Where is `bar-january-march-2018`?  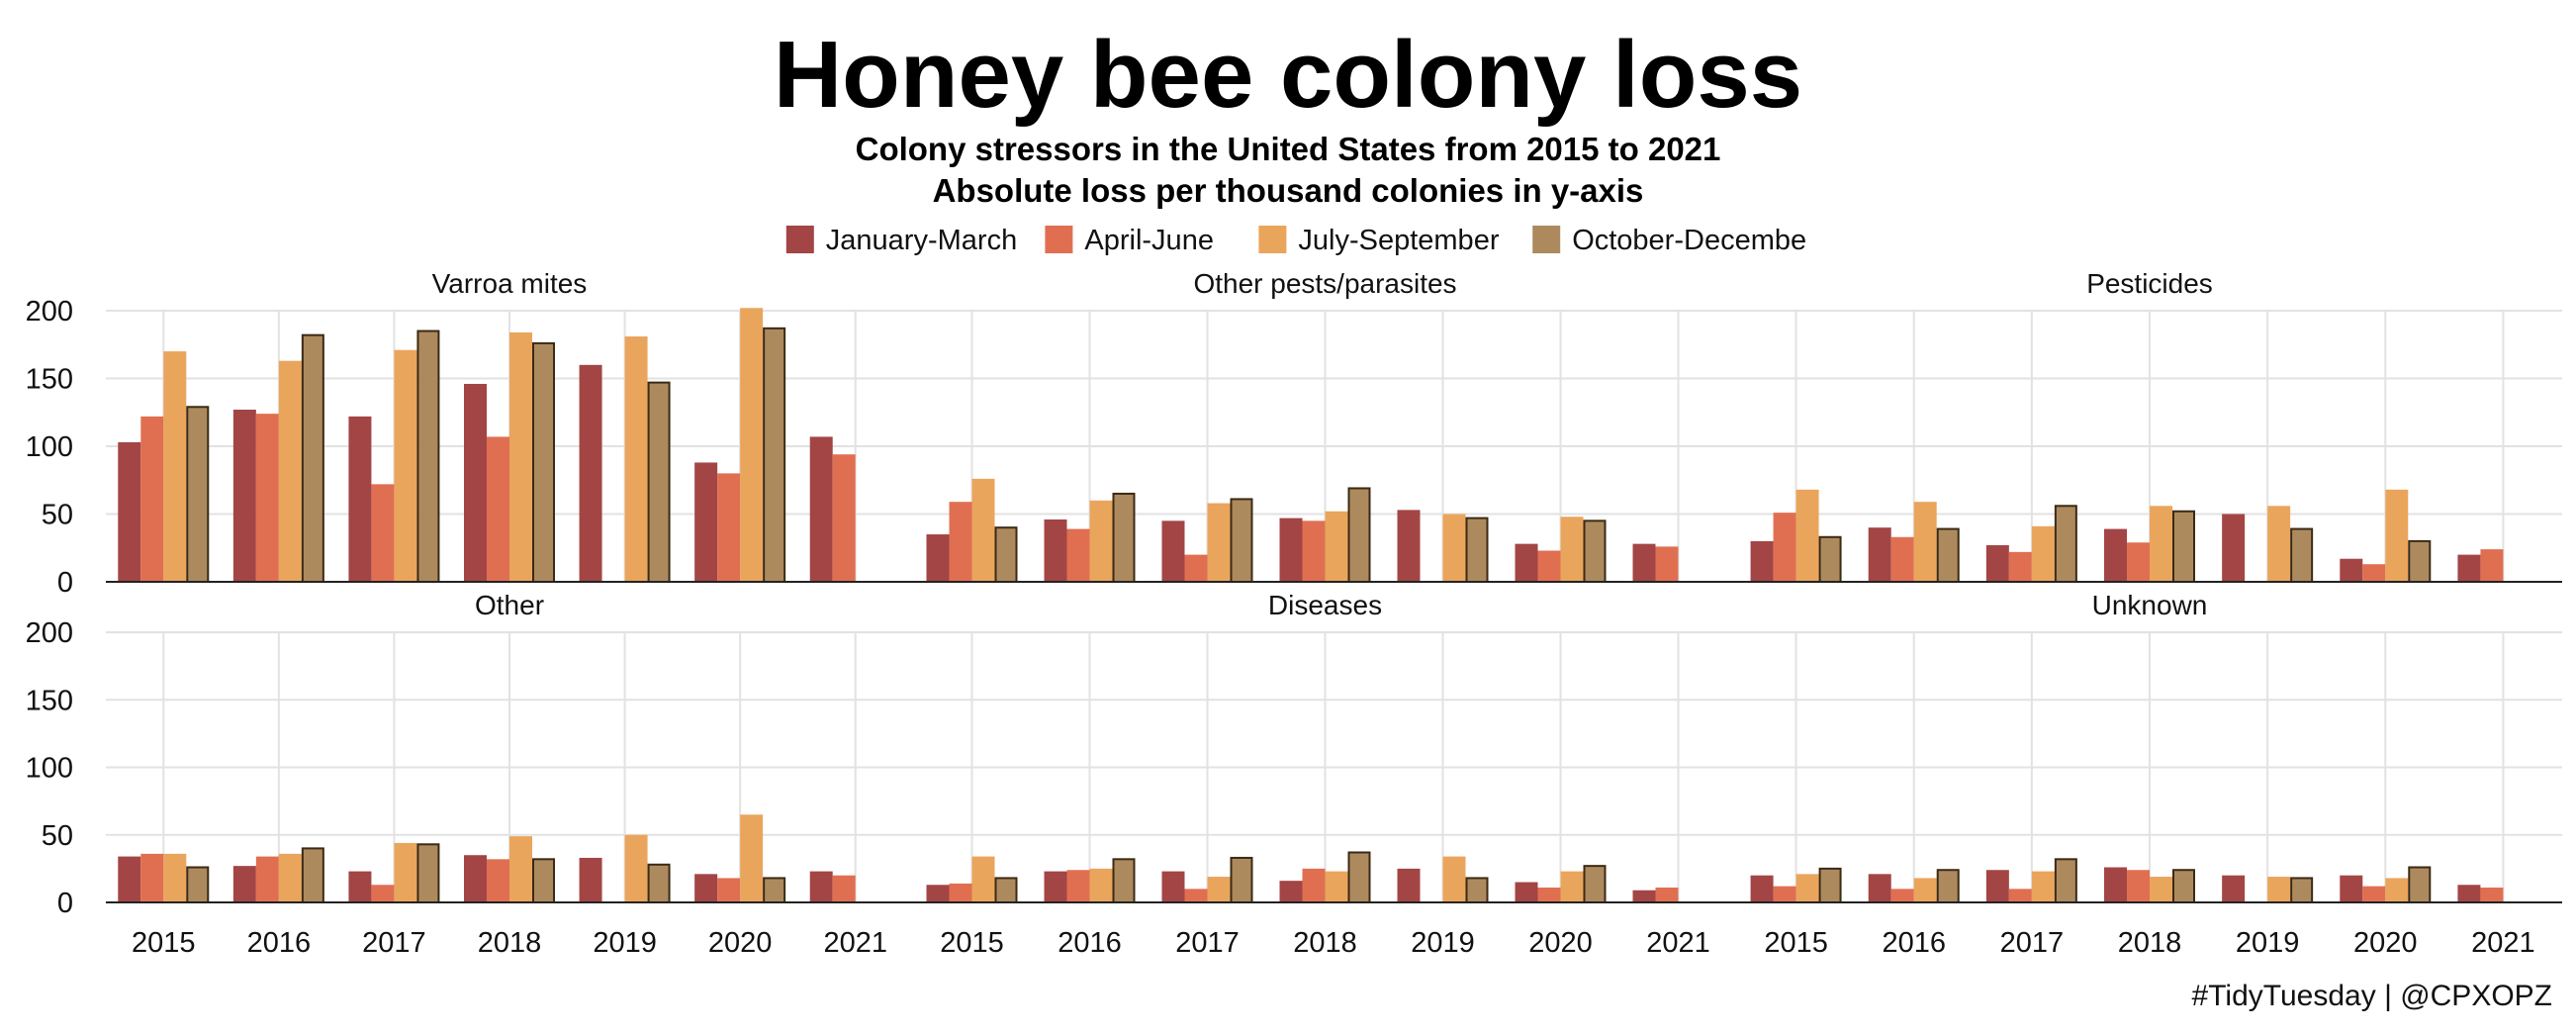
bar-january-march-2018 is located at coordinates (2115, 555).